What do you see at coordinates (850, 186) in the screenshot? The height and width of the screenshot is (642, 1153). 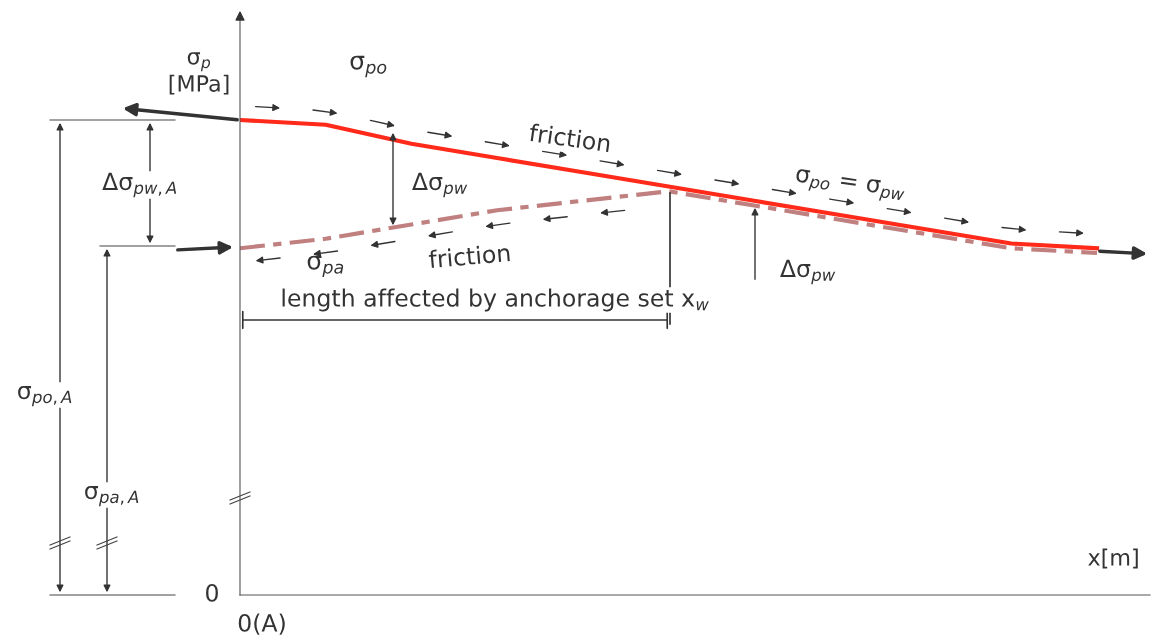 I see `annotation: σ$_{po}$ = σ$_{pw}$` at bounding box center [850, 186].